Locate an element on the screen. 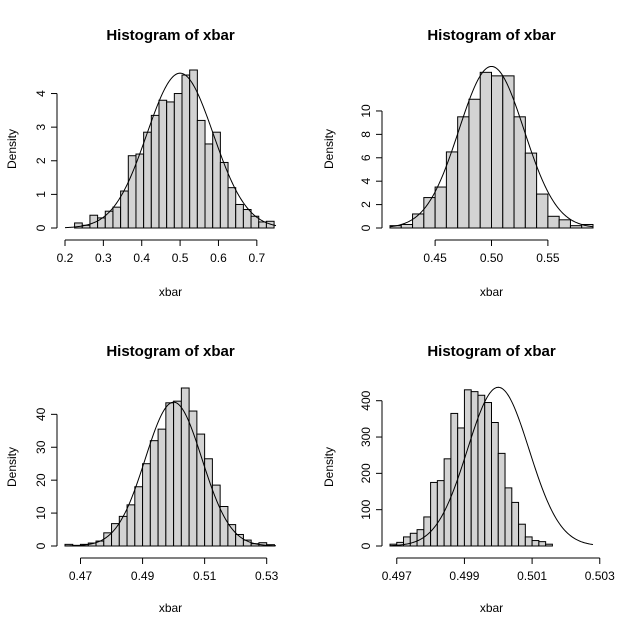  x-tick-label: 0.45 is located at coordinates (435, 258).